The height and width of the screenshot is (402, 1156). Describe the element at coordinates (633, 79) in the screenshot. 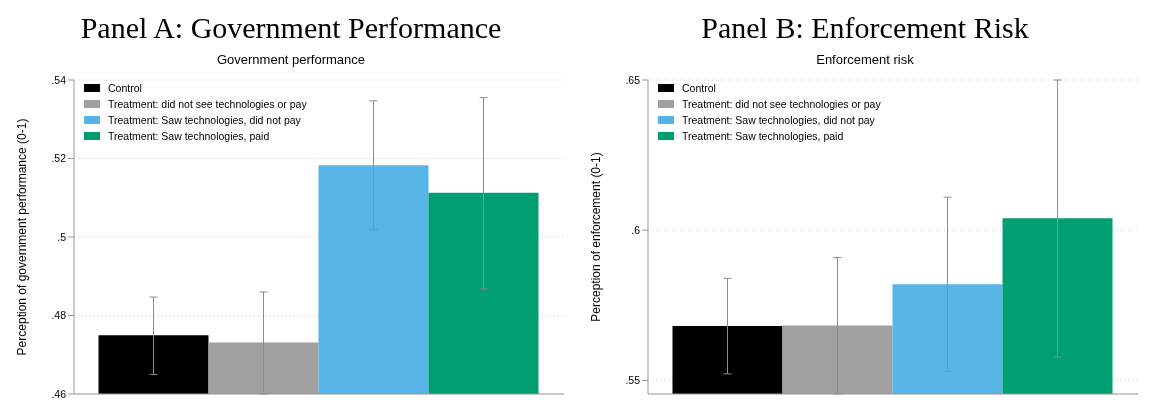

I see `y-tick-label: .65` at that location.